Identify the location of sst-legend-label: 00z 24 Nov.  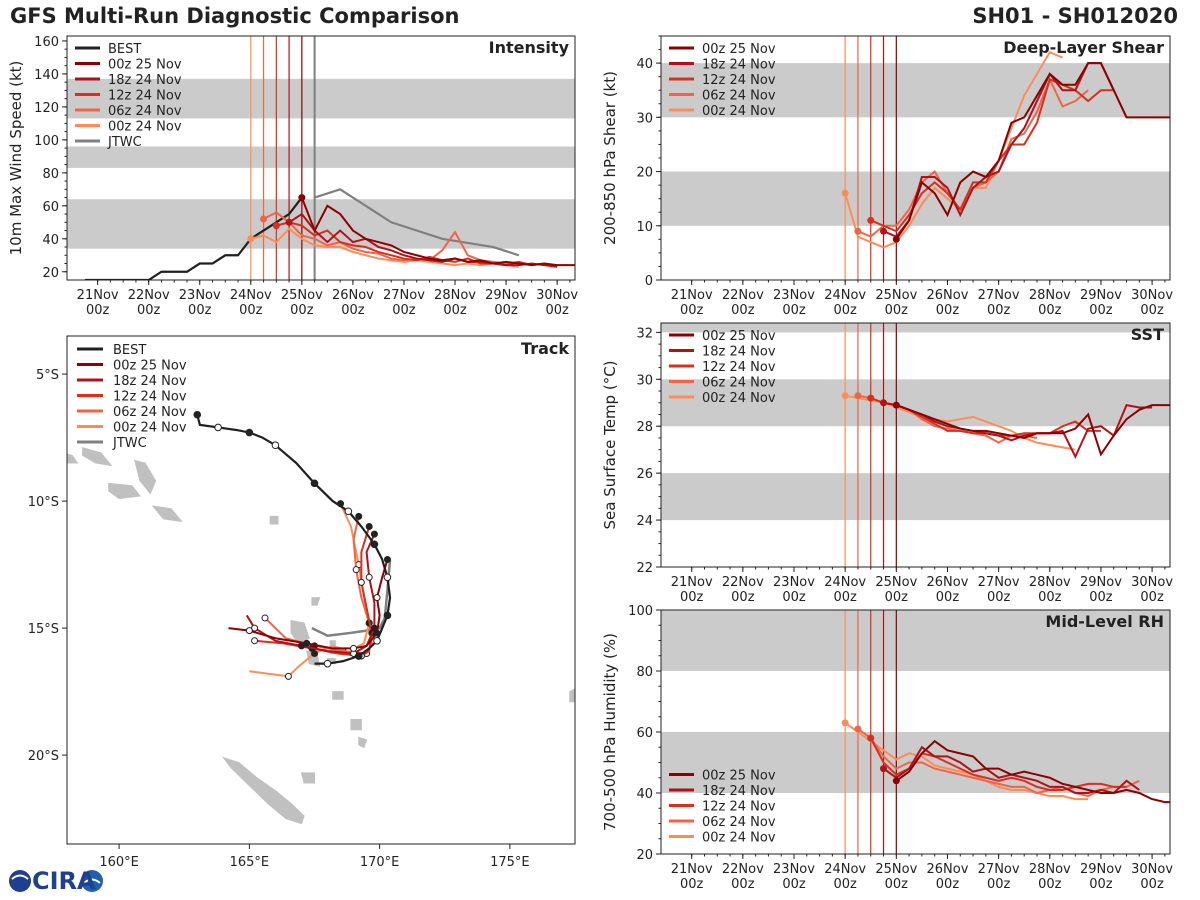
(739, 398).